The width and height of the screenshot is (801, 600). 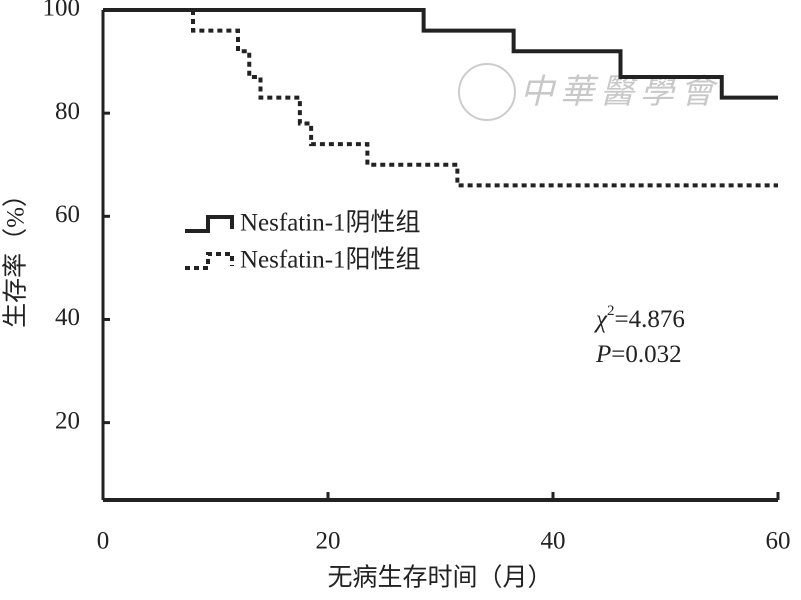 I want to click on chi-power: 2, so click(x=611, y=311).